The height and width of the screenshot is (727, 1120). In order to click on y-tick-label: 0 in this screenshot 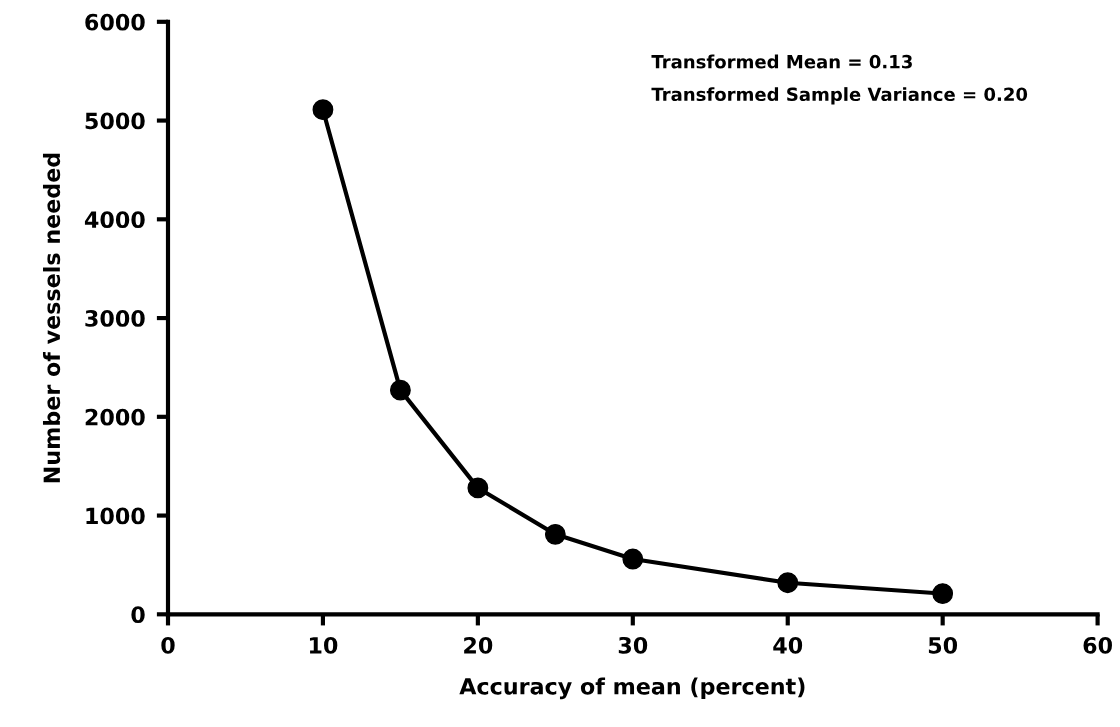, I will do `click(138, 615)`.